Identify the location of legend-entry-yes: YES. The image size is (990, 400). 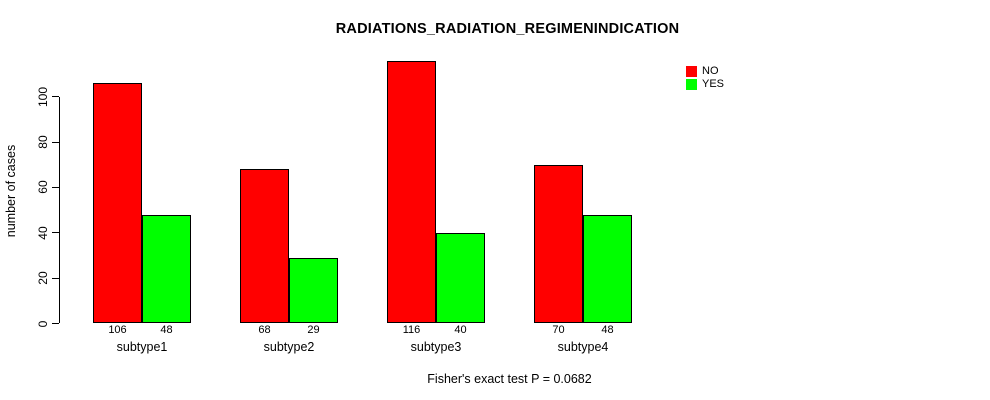
(705, 84).